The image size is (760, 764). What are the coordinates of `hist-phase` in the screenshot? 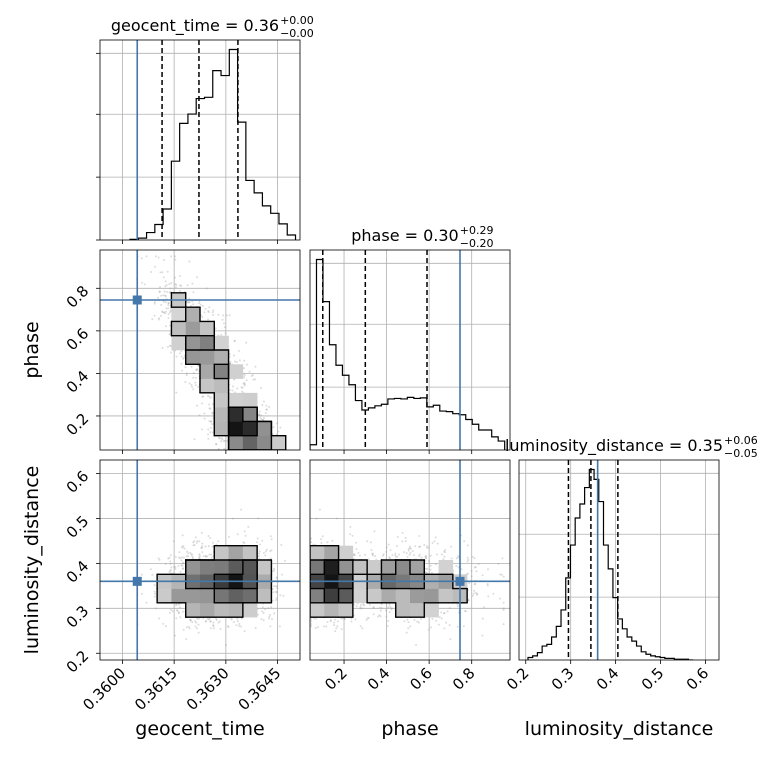 It's located at (410, 351).